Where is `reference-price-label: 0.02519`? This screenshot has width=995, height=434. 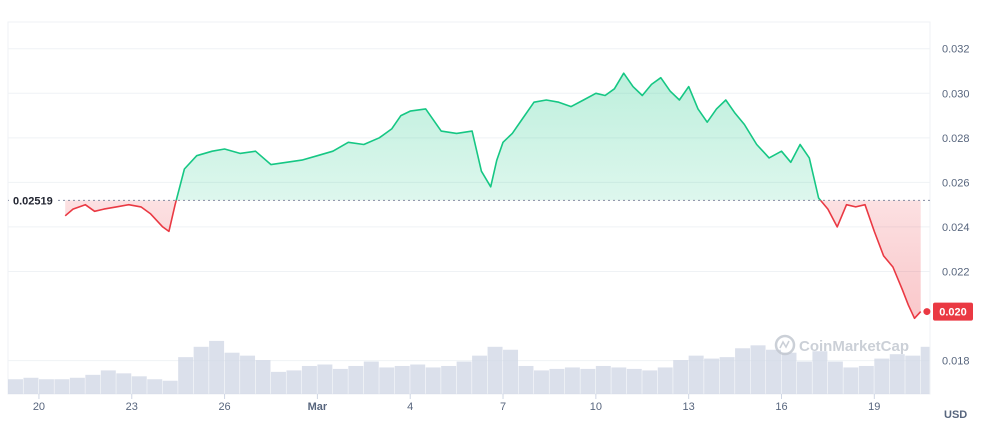 reference-price-label: 0.02519 is located at coordinates (33, 201).